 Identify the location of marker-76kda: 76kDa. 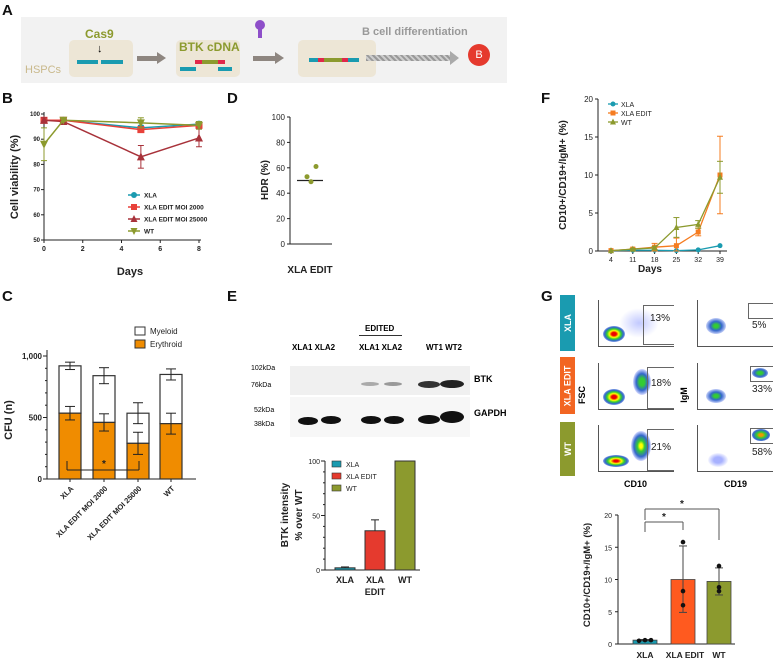
(261, 385).